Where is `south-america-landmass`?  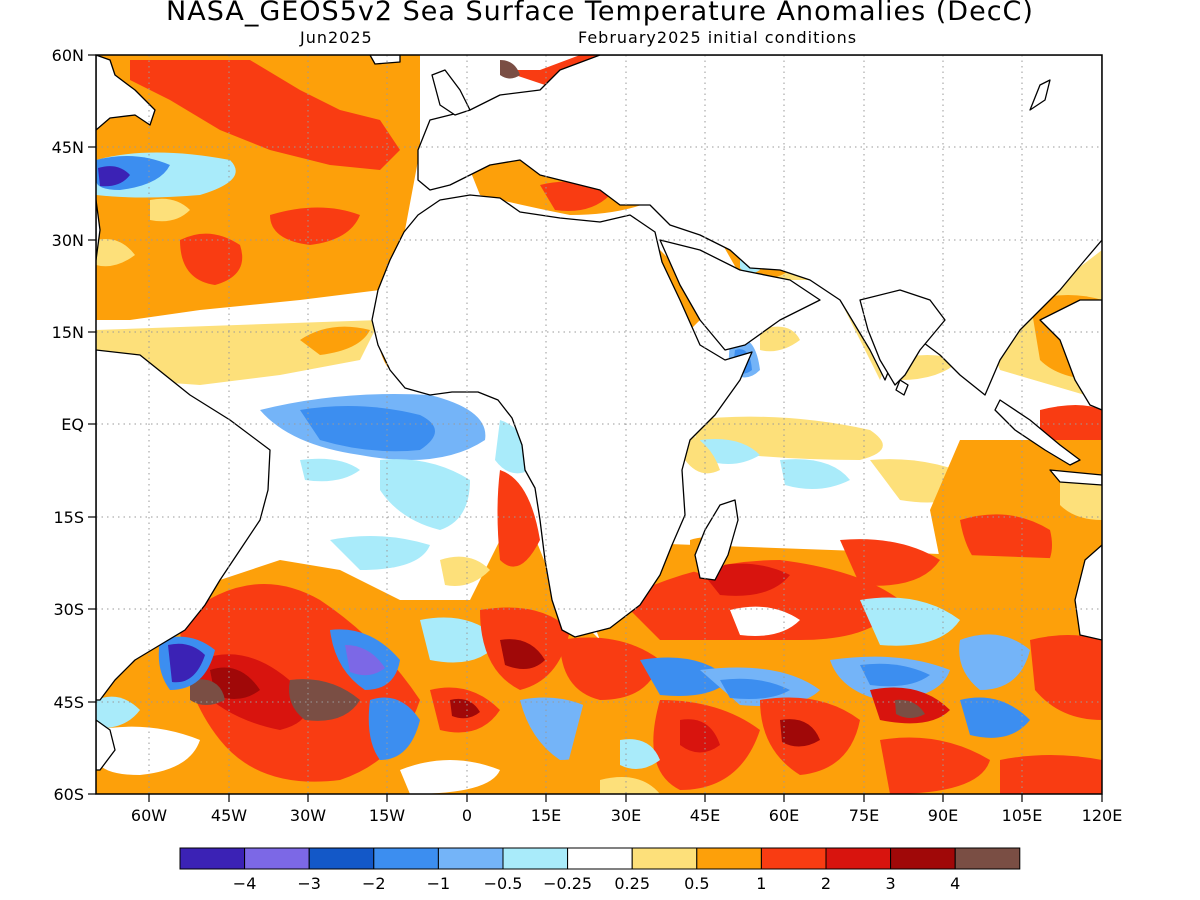 south-america-landmass is located at coordinates (183, 525).